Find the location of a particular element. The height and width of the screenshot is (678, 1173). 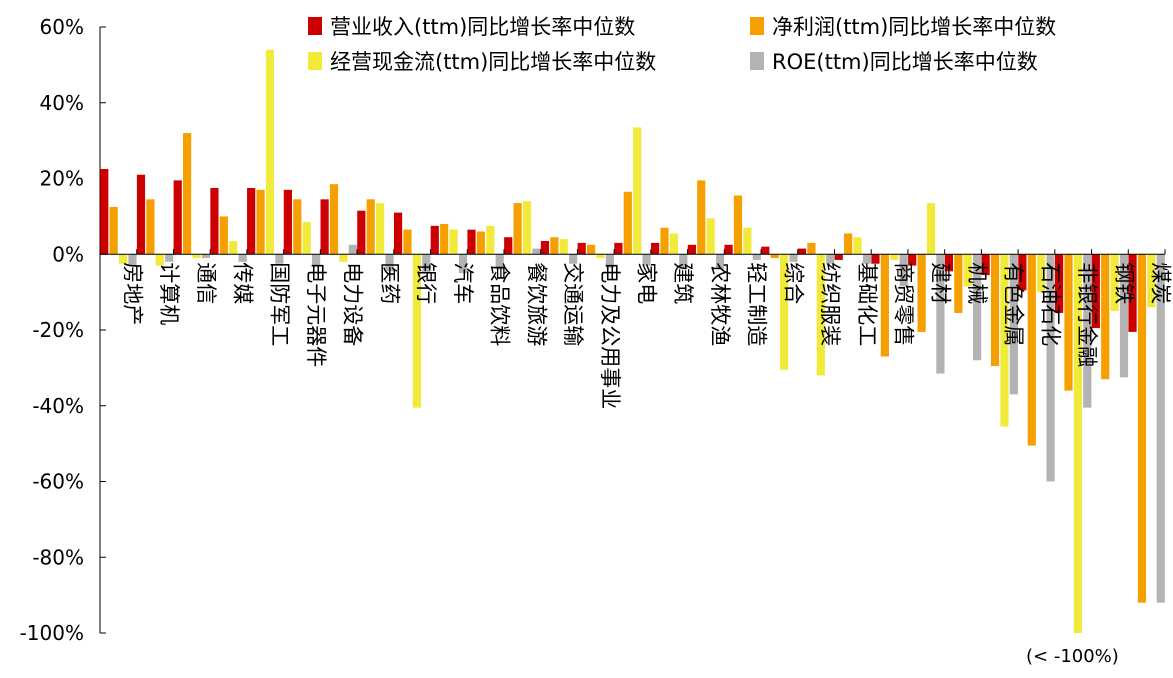

x-category-label: 食品饮料 is located at coordinates (500, 304).